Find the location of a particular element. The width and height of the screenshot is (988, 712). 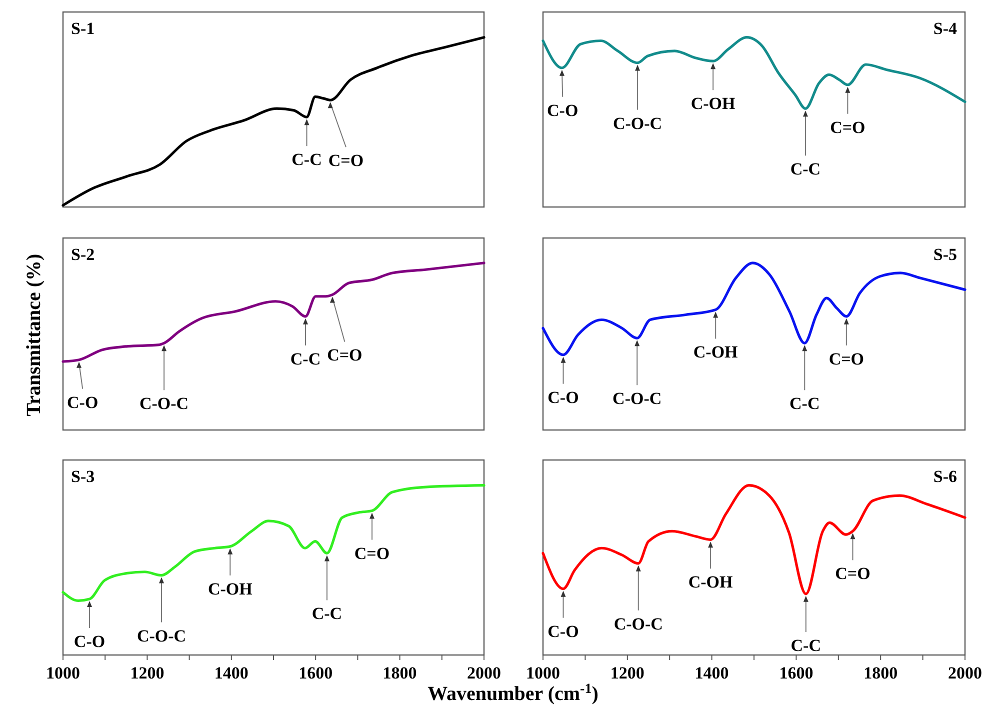

chart-title: S-3 is located at coordinates (83, 476).